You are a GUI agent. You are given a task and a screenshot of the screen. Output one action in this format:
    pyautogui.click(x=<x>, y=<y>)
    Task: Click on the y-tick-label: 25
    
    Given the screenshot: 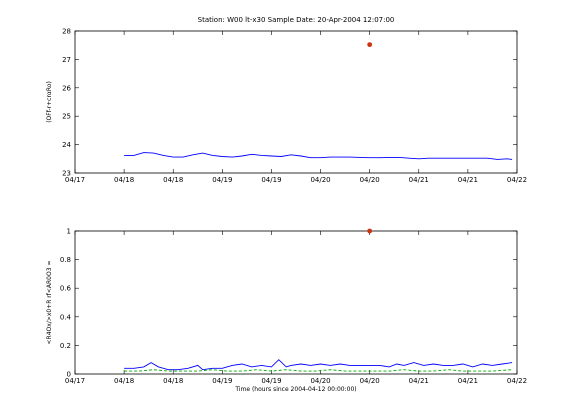 What is the action you would take?
    pyautogui.click(x=66, y=117)
    